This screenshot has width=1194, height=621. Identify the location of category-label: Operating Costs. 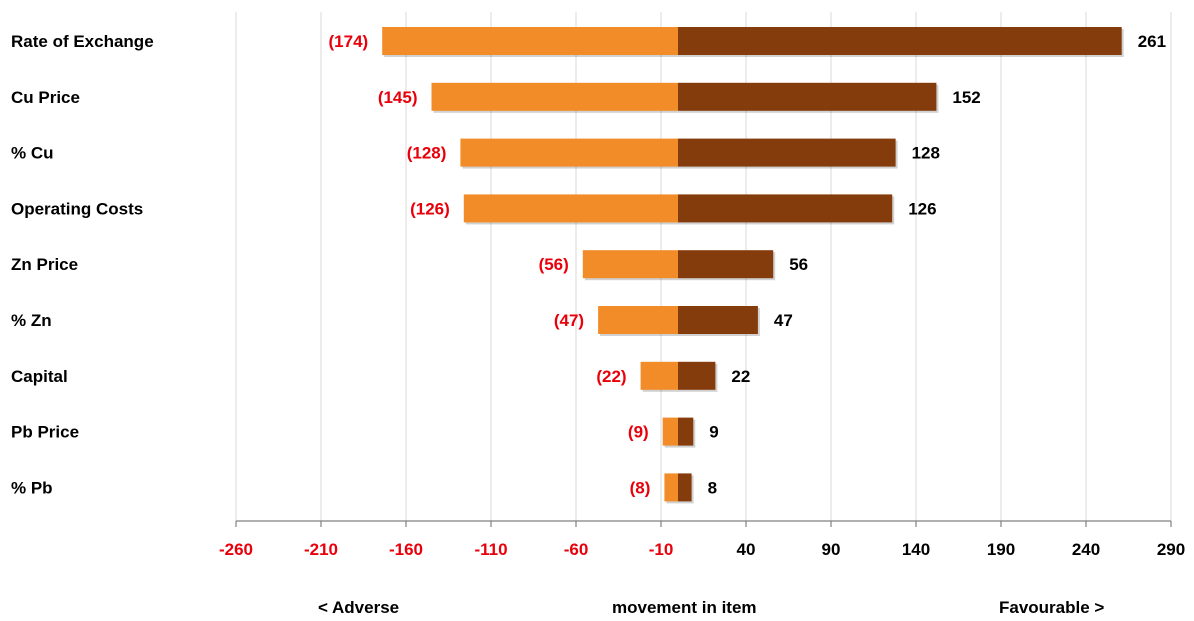
(77, 208).